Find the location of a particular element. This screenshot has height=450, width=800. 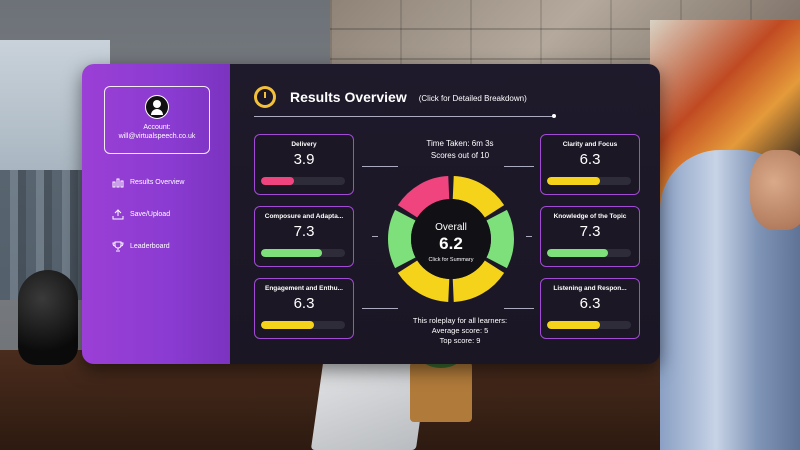

header-divider-dot is located at coordinates (554, 116).